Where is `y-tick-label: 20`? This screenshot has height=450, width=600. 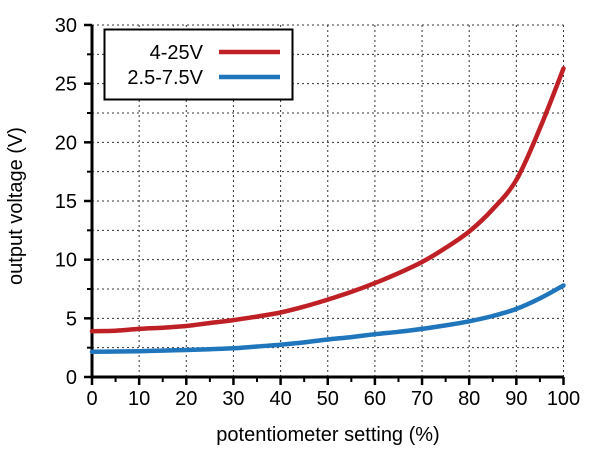 y-tick-label: 20 is located at coordinates (66, 143).